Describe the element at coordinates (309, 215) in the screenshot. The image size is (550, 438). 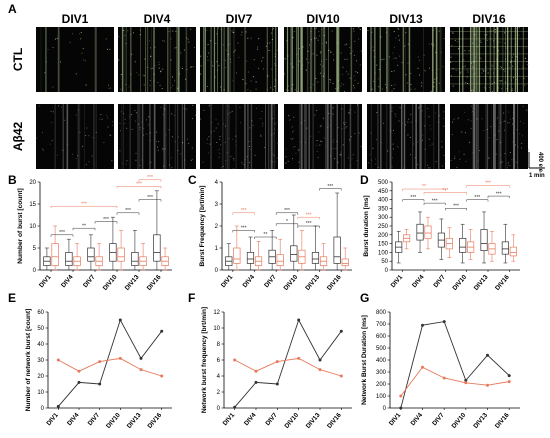
I see `significance-label: ***` at that location.